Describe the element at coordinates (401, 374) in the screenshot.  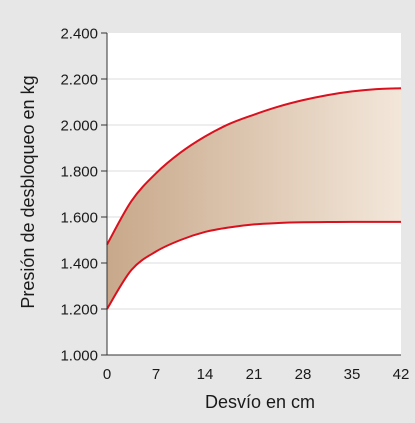
I see `x-tick-label: 42` at that location.